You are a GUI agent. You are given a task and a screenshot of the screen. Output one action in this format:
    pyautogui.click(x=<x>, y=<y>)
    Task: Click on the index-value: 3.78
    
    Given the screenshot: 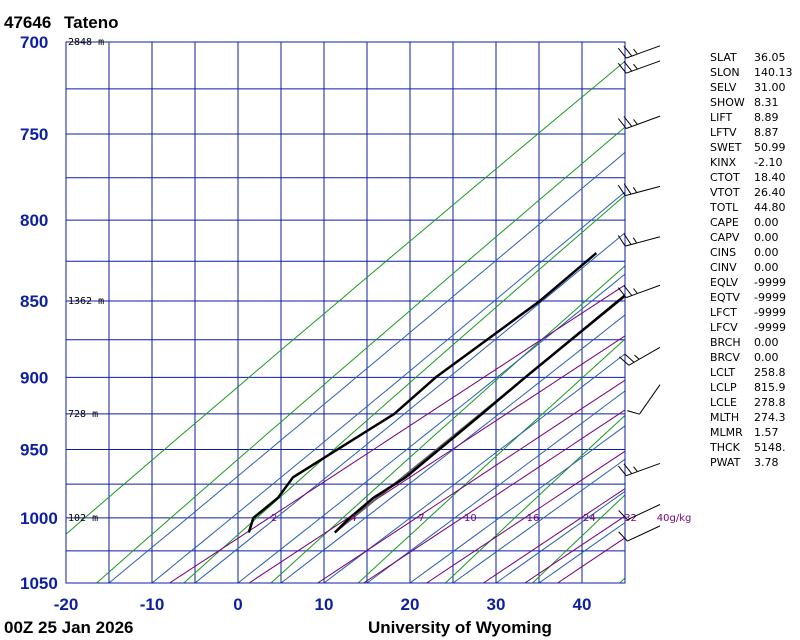 What is the action you would take?
    pyautogui.click(x=766, y=462)
    